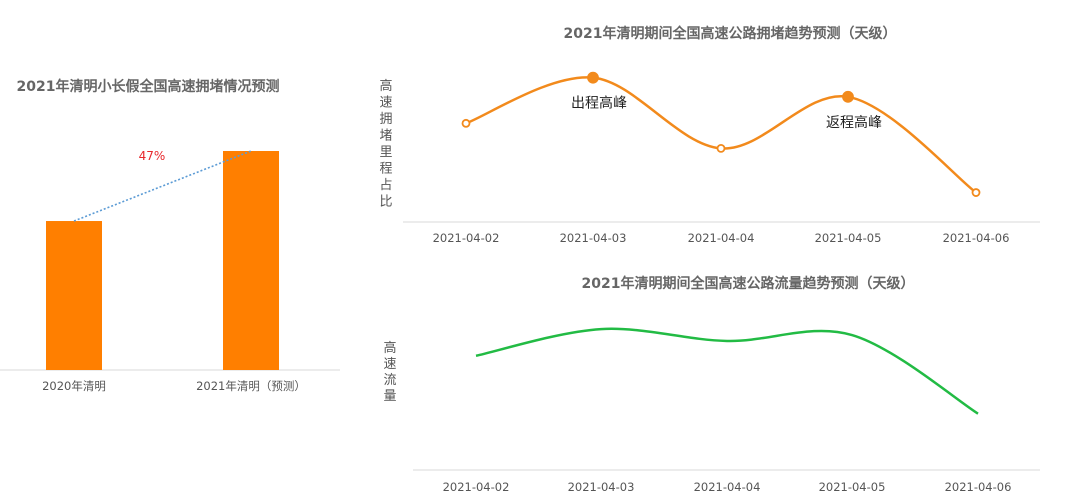  Describe the element at coordinates (174, 386) in the screenshot. I see `bar-x-ticks: 2020年清明 2021年清明（预测）` at that location.